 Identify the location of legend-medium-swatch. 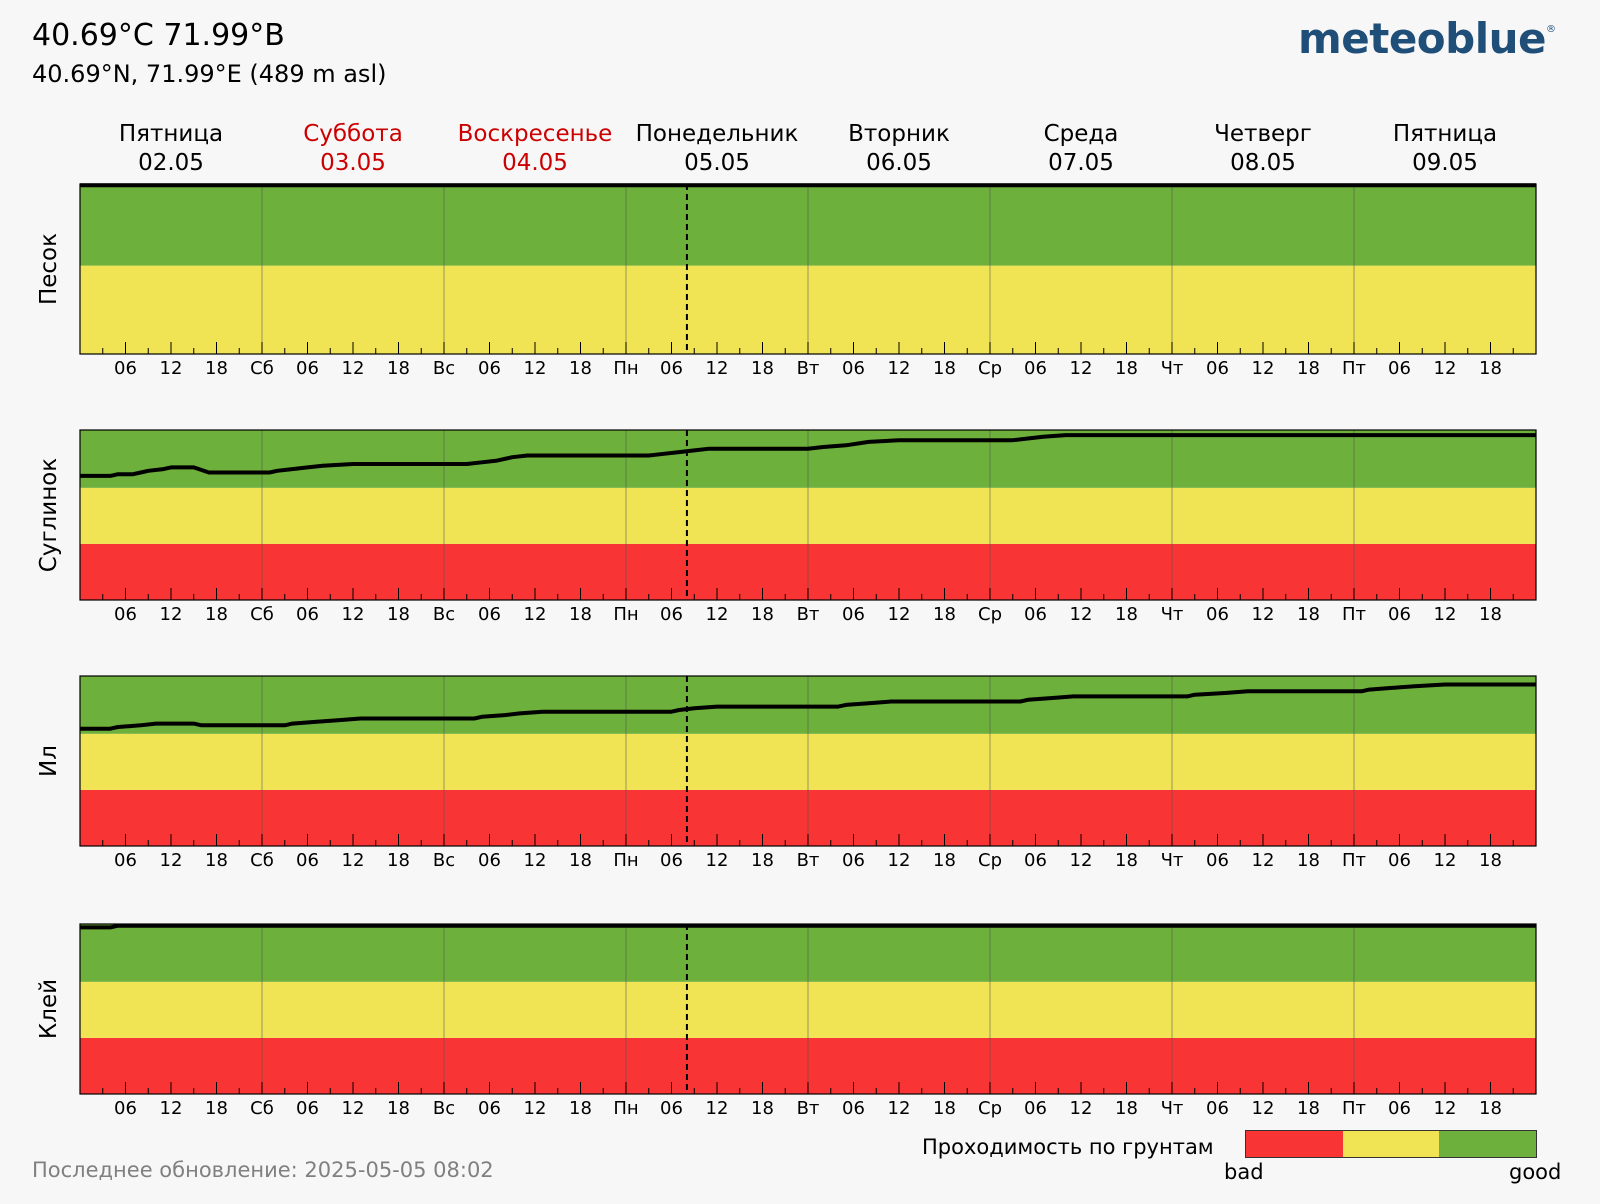
(1391, 1144).